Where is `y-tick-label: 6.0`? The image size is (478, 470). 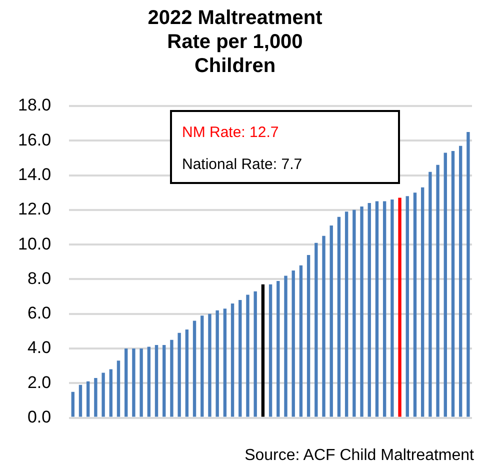
y-tick-label: 6.0 is located at coordinates (39, 313).